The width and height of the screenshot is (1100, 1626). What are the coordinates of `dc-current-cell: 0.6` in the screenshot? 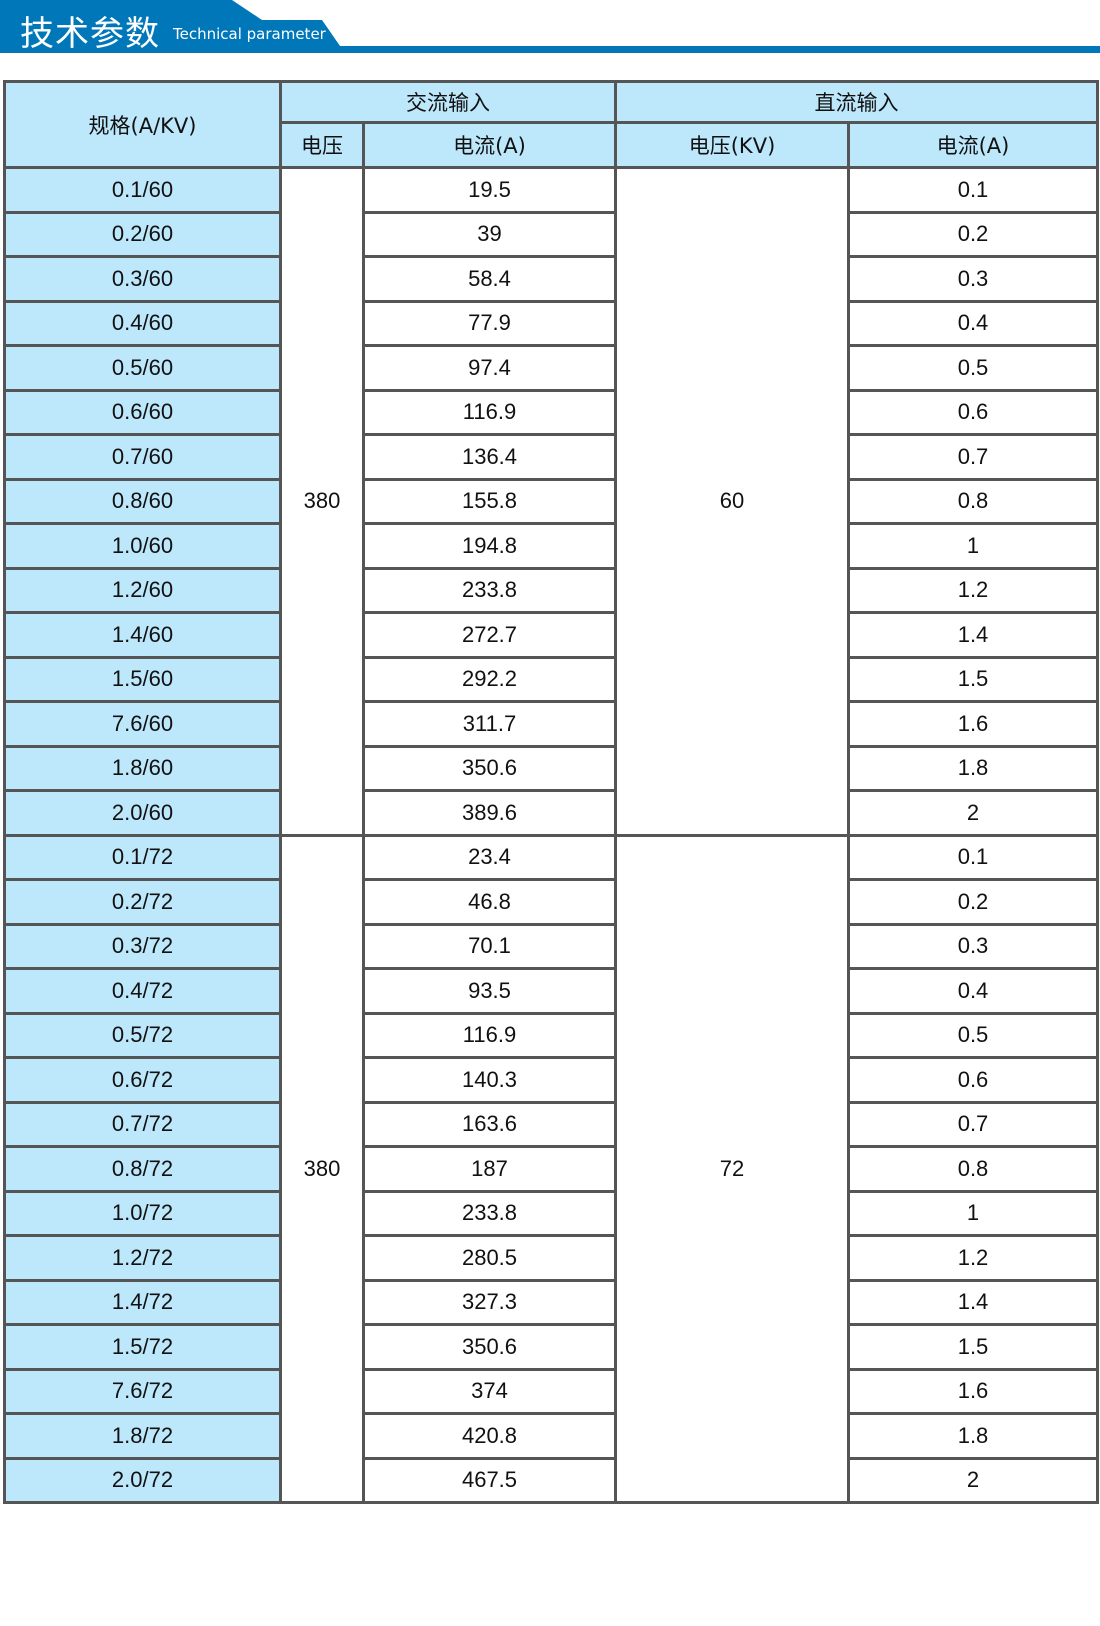 It's located at (973, 412).